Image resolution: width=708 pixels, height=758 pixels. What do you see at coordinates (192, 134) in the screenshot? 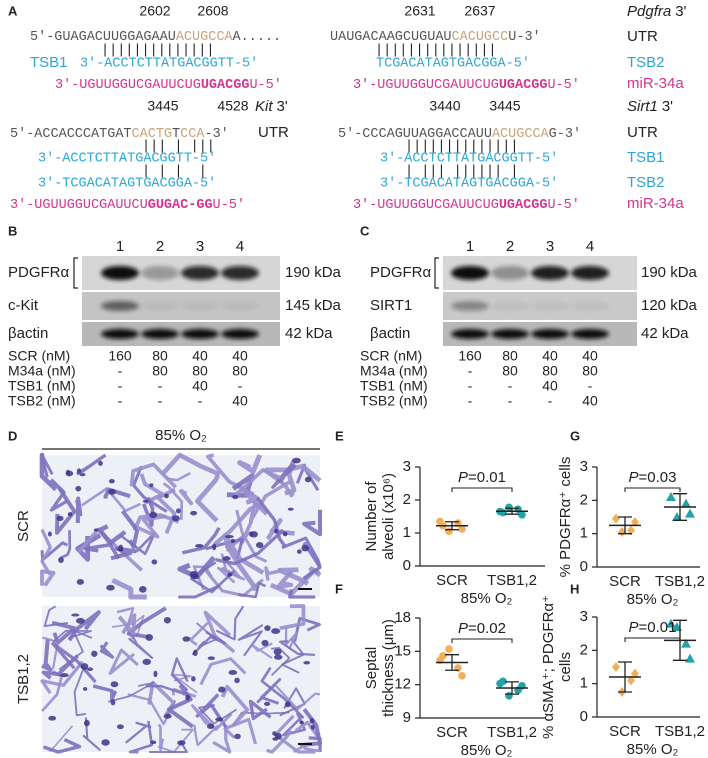
I see `sequence-segment: CCA` at bounding box center [192, 134].